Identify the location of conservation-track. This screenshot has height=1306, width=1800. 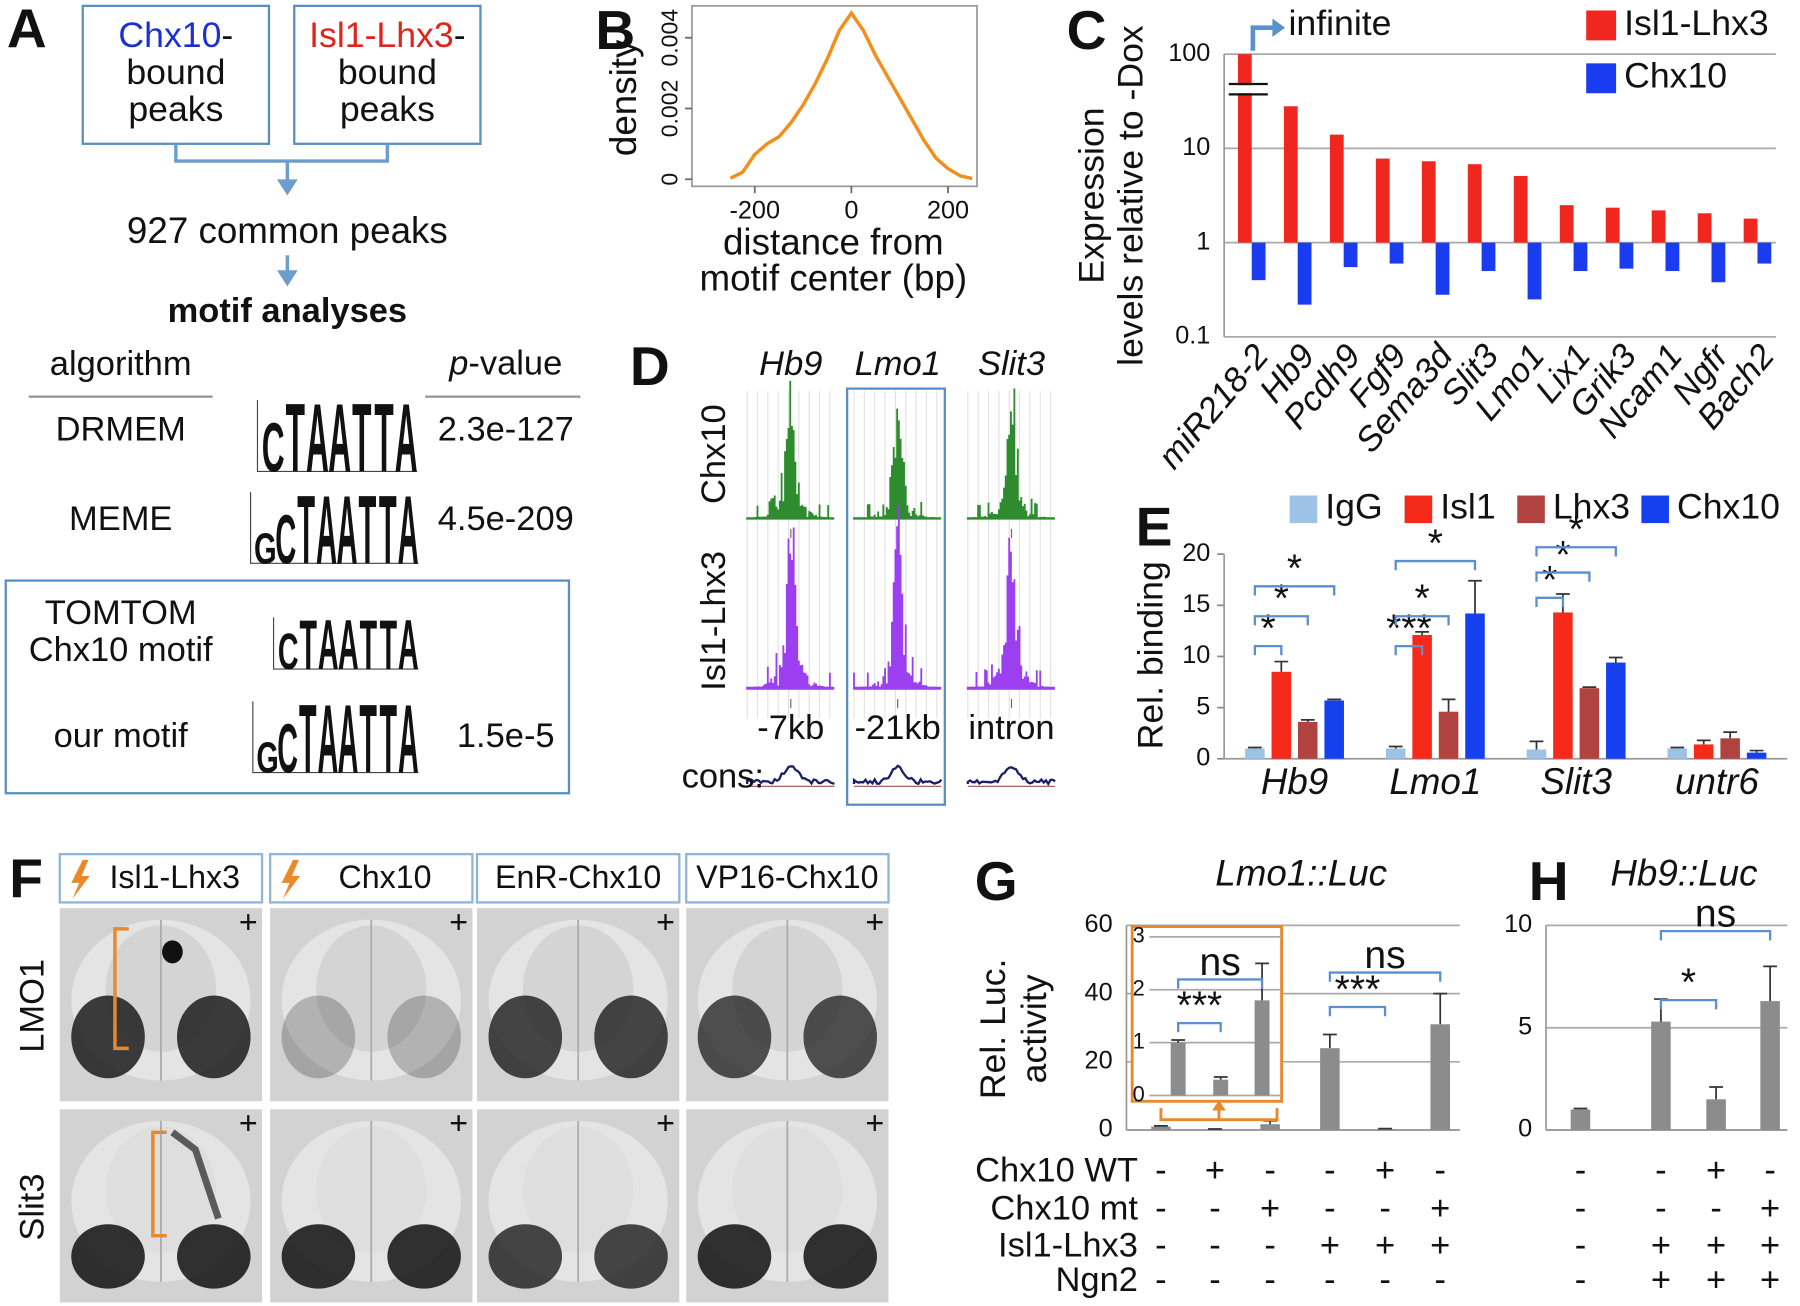
(897, 775).